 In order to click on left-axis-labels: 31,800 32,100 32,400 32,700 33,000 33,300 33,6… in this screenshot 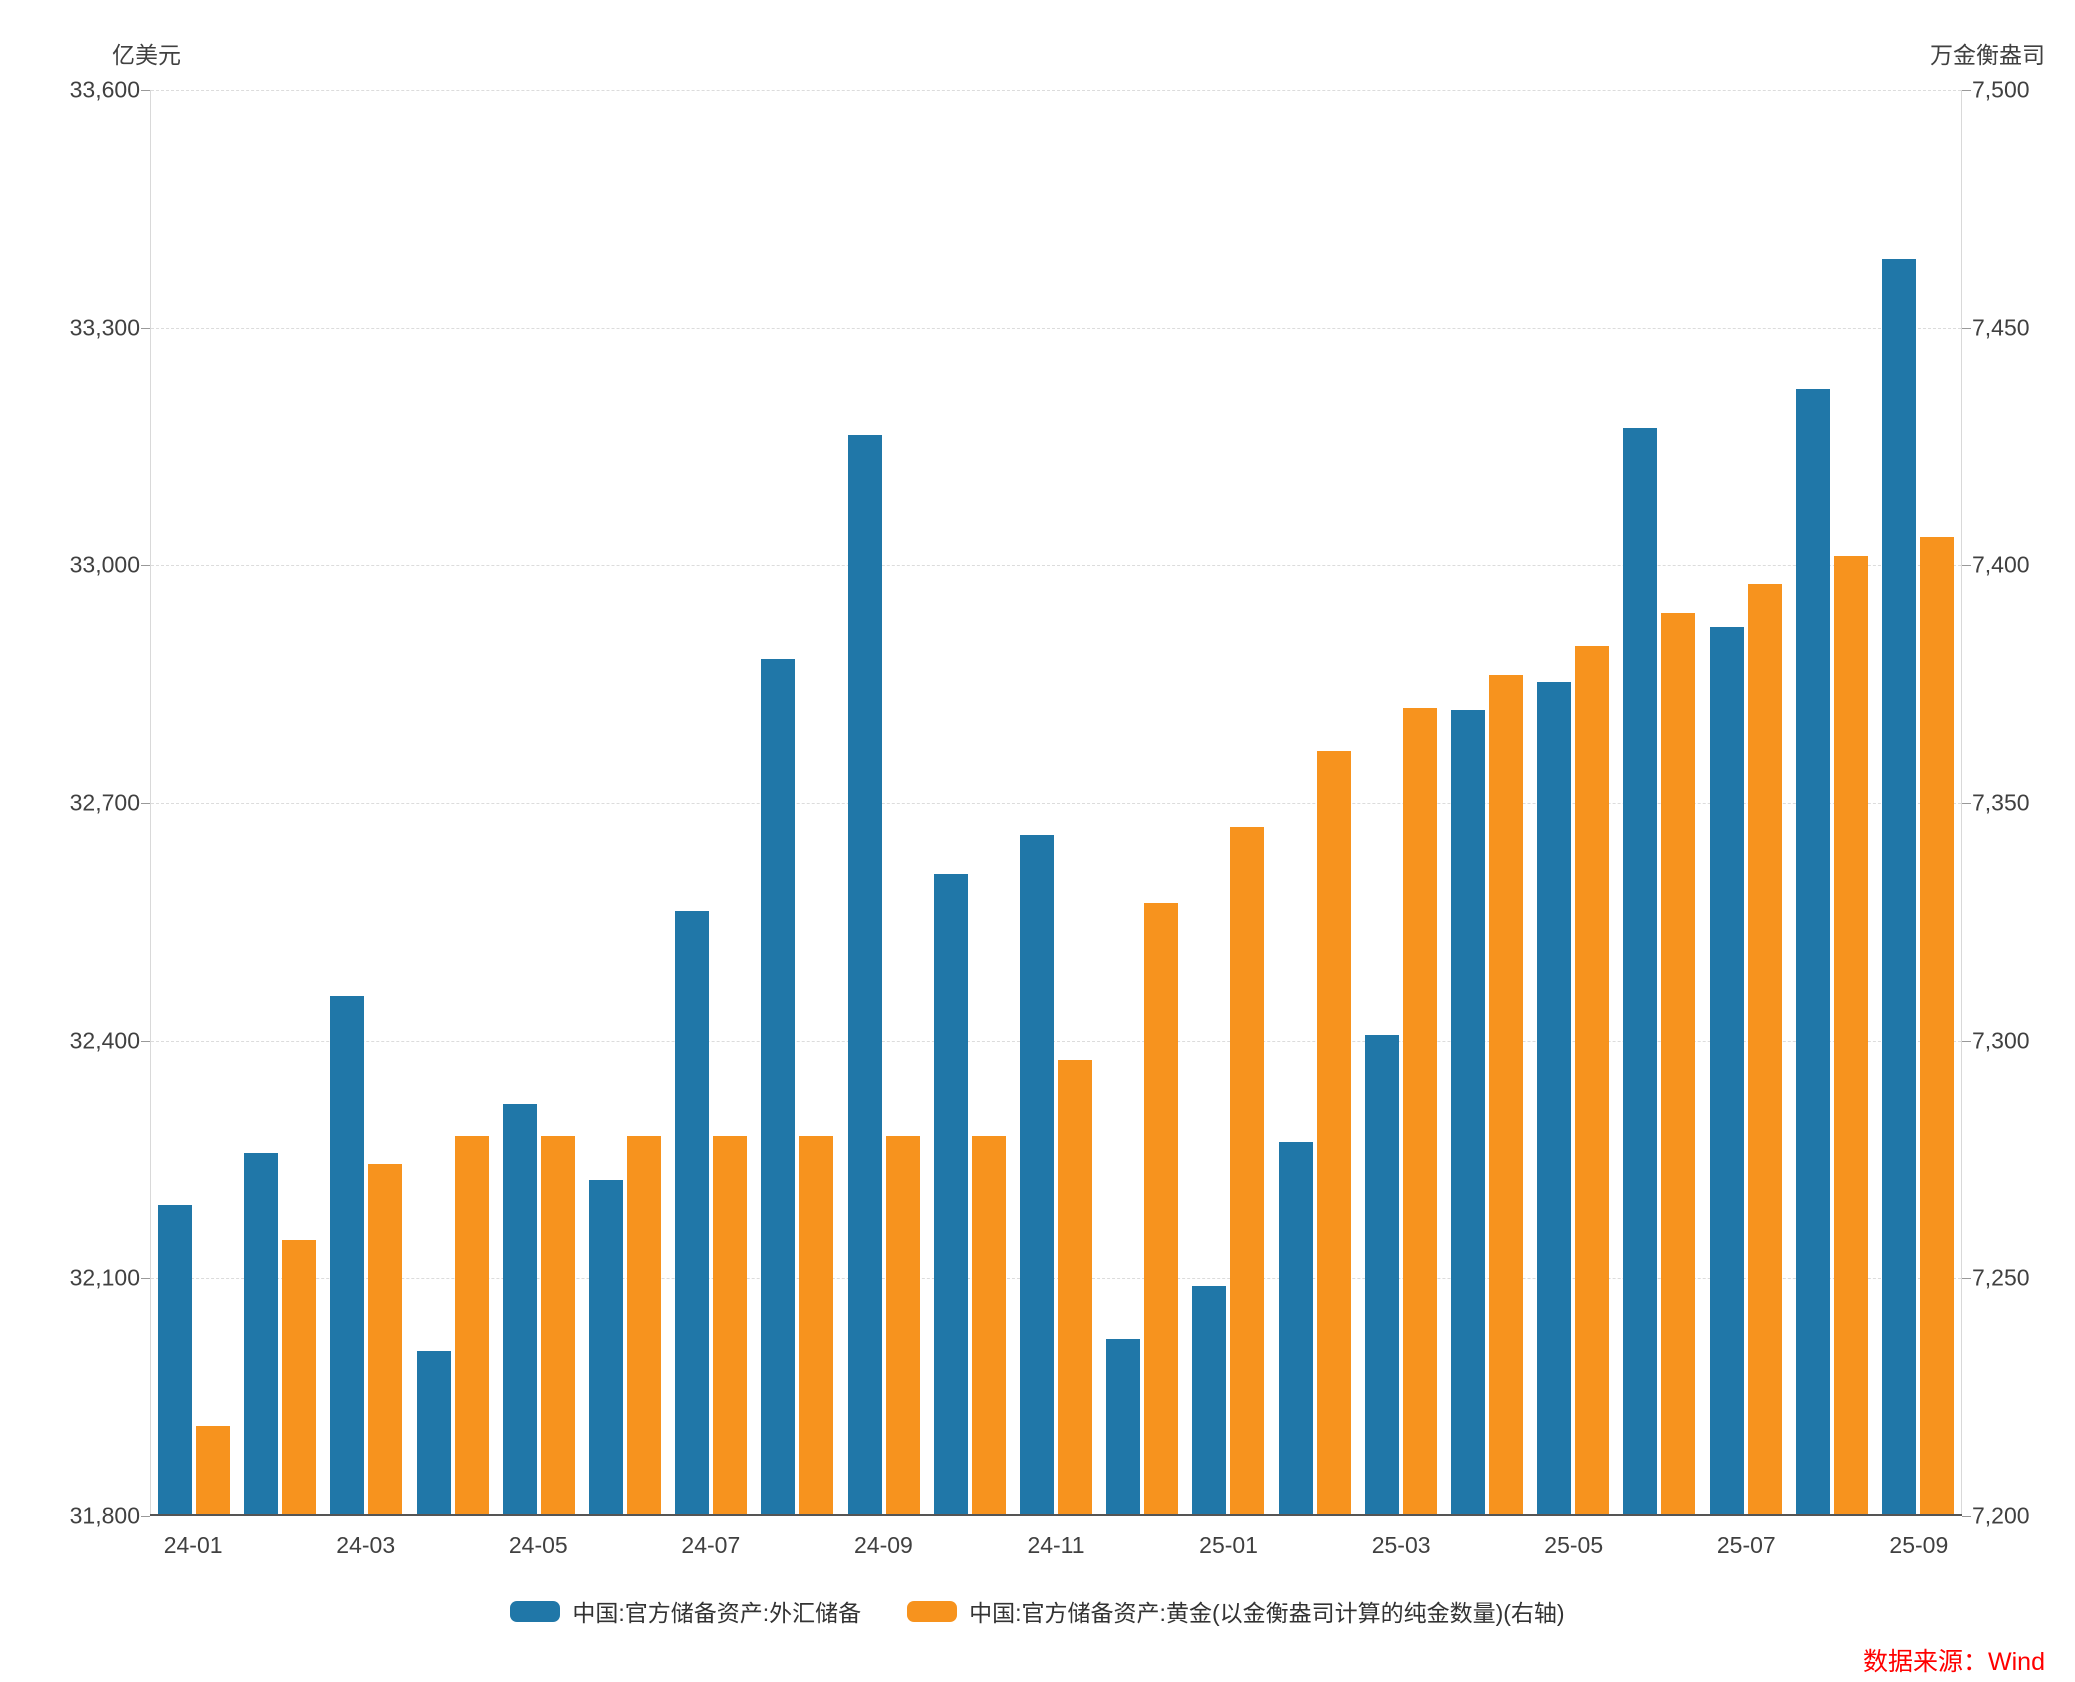, I will do `click(70, 802)`.